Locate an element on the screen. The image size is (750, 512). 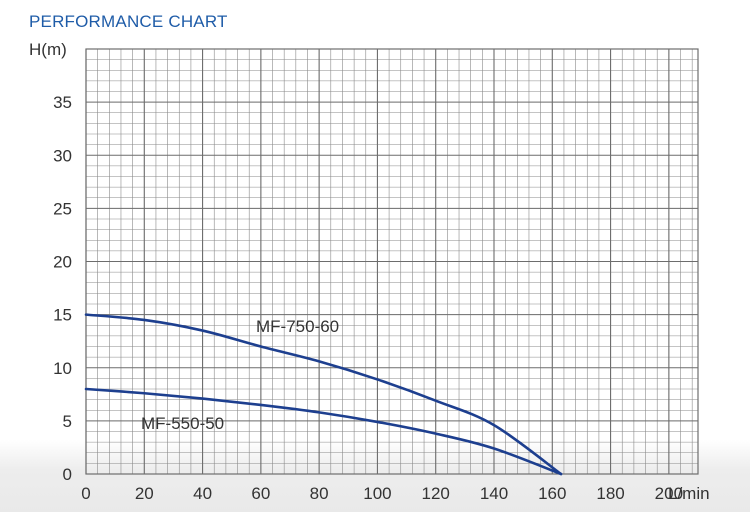
x-tick-labels: 0 20 40 60 80 100 120 140 160 180 200 is located at coordinates (382, 493).